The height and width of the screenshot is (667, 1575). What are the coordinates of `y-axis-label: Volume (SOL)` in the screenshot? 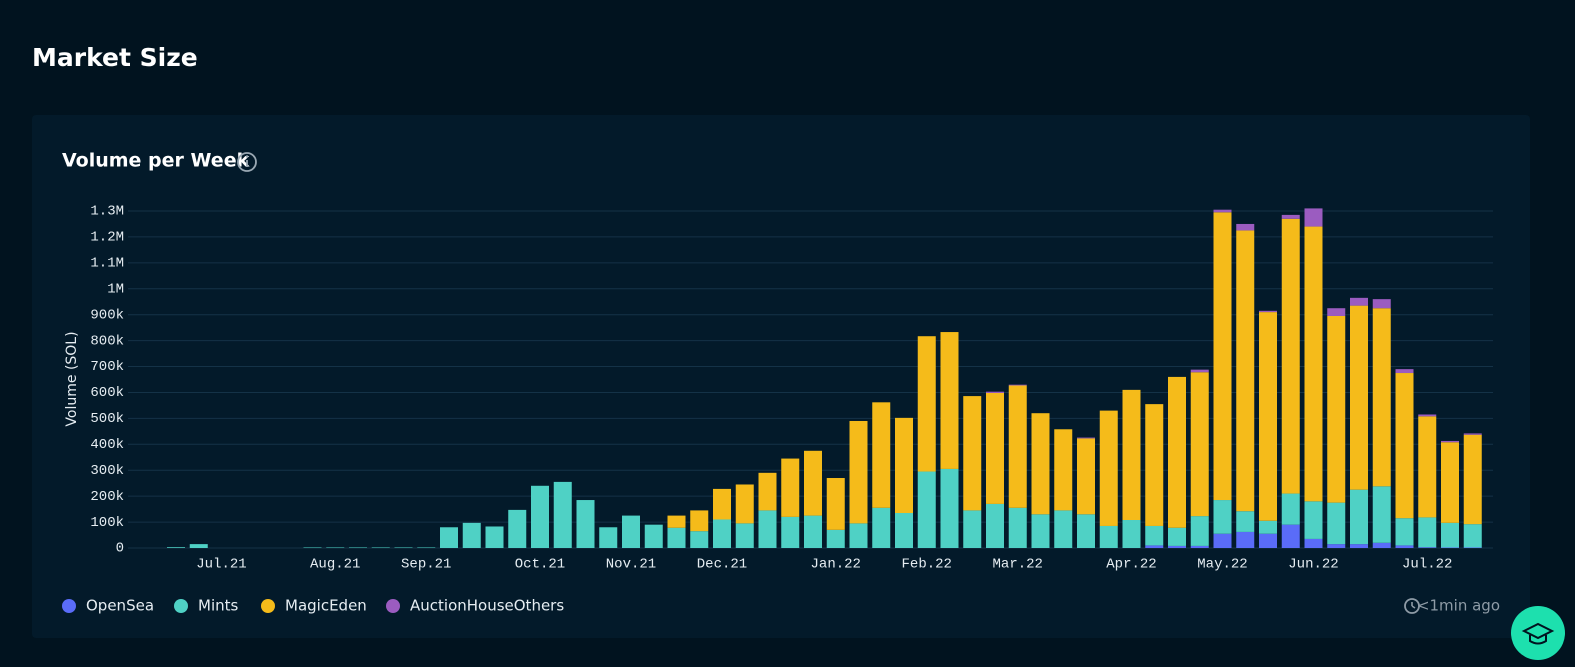 It's located at (72, 378).